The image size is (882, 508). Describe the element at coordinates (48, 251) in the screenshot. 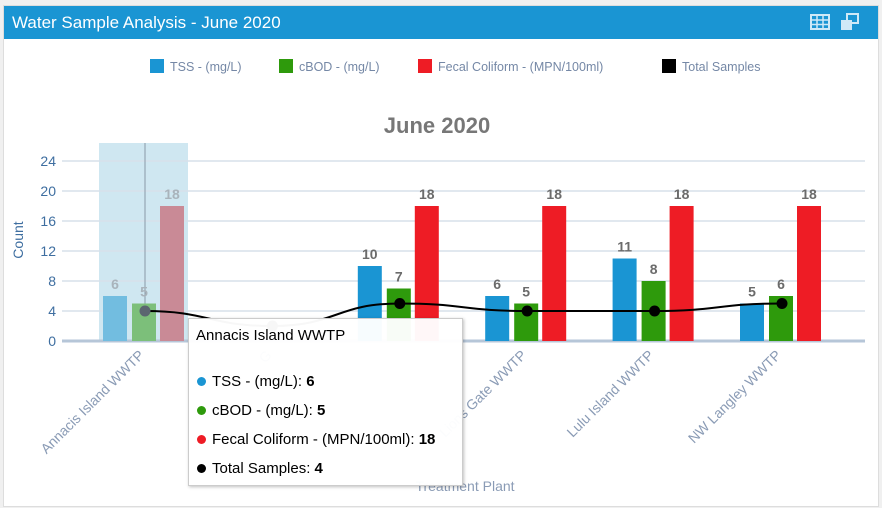

I see `y-tick-label: 12` at that location.